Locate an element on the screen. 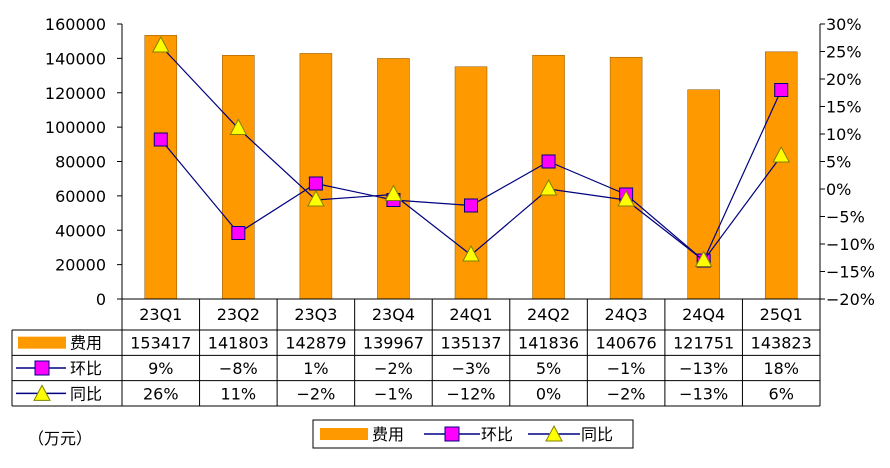  y-right-tick-label: 10% is located at coordinates (844, 134).